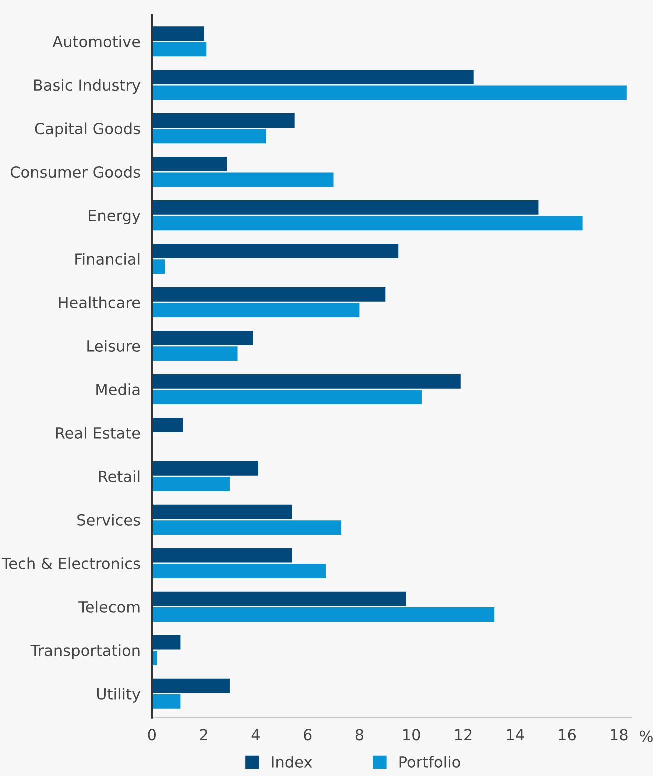 The height and width of the screenshot is (776, 653). What do you see at coordinates (515, 735) in the screenshot?
I see `x-tick-label: 14` at bounding box center [515, 735].